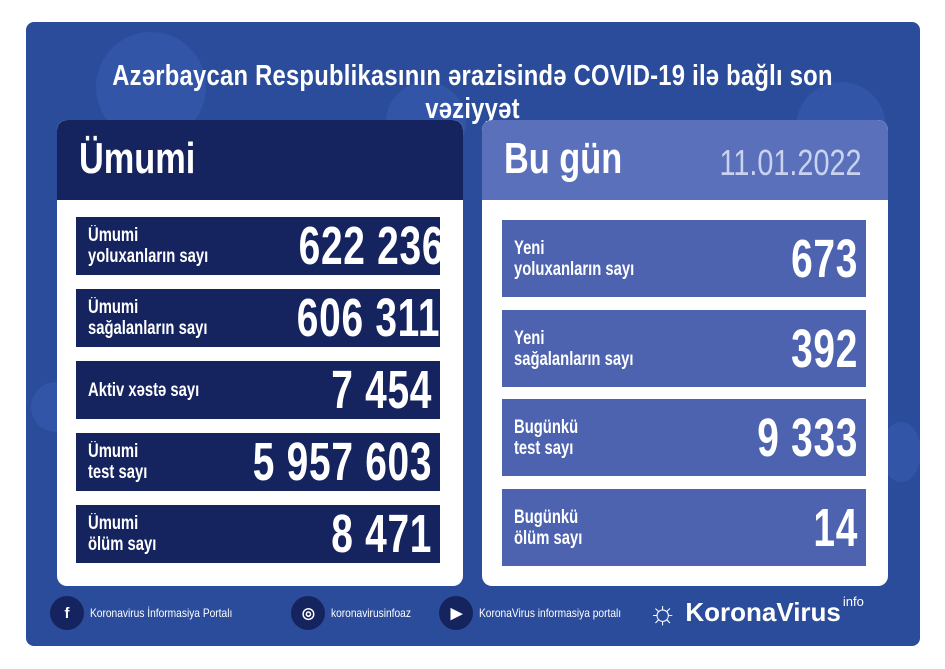 The width and height of the screenshot is (945, 669). Describe the element at coordinates (763, 612) in the screenshot. I see `logo-name: KoronaVirus` at that location.